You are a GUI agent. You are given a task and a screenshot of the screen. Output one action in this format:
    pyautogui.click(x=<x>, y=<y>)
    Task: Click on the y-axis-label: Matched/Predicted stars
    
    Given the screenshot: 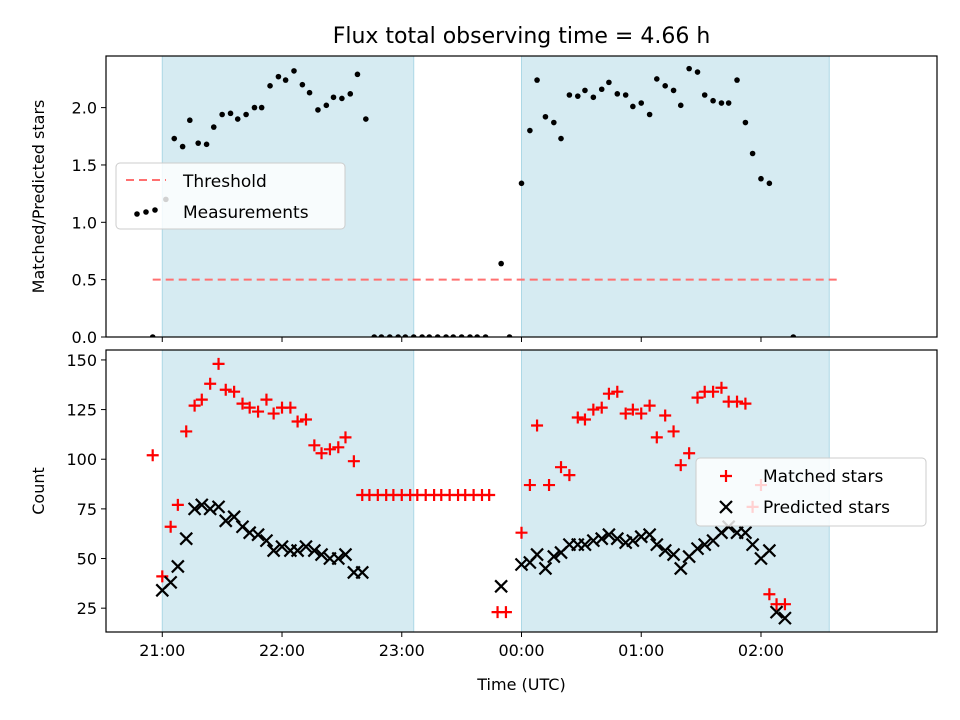 What is the action you would take?
    pyautogui.click(x=38, y=197)
    